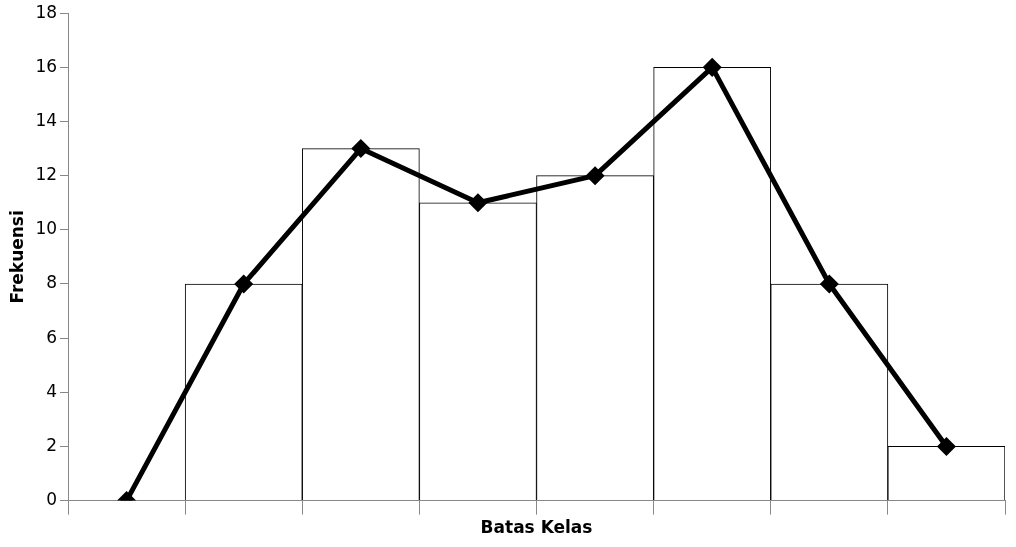 The height and width of the screenshot is (547, 1016). What do you see at coordinates (52, 282) in the screenshot?
I see `y-tick-label: 8` at bounding box center [52, 282].